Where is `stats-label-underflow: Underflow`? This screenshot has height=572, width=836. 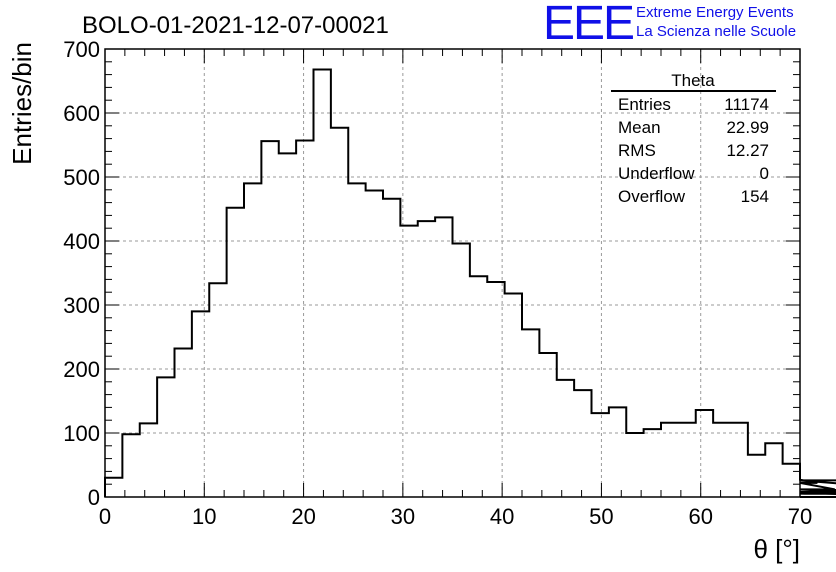 stats-label-underflow: Underflow is located at coordinates (656, 173).